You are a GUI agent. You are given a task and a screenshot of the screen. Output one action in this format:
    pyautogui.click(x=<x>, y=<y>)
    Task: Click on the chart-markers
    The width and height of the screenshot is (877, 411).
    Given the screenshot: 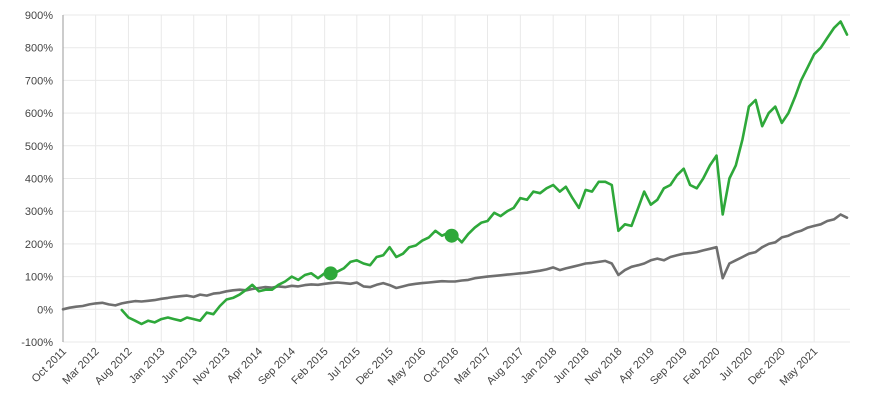 What is the action you would take?
    pyautogui.click(x=391, y=254)
    